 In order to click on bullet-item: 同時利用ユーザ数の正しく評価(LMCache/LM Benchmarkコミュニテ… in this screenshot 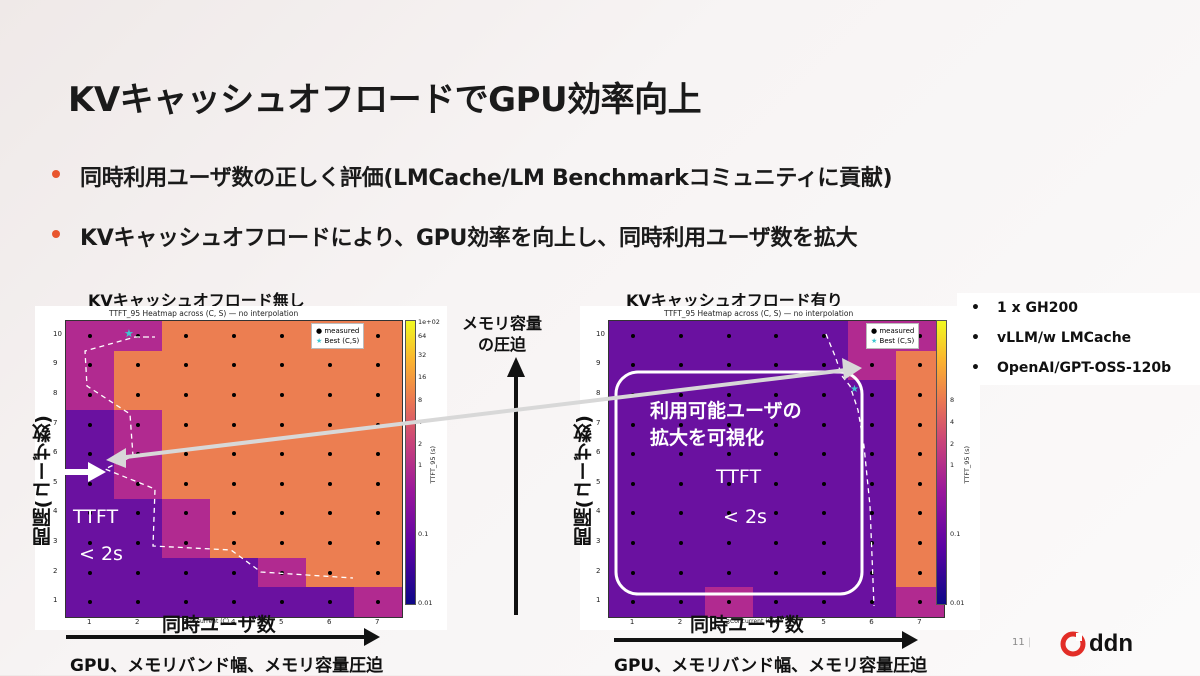, I will do `click(470, 190)`.